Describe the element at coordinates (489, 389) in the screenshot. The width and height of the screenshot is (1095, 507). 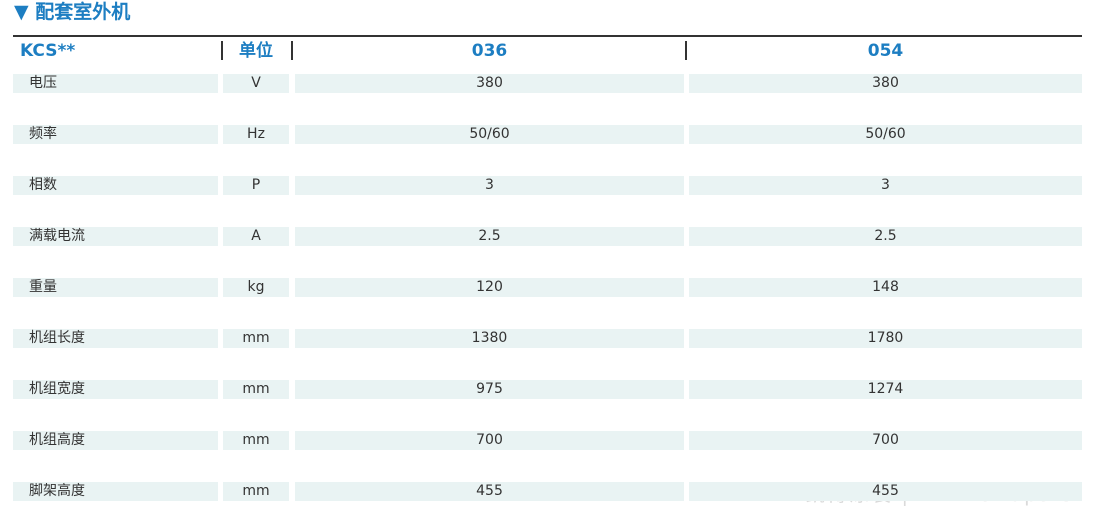
I see `cell: 975` at that location.